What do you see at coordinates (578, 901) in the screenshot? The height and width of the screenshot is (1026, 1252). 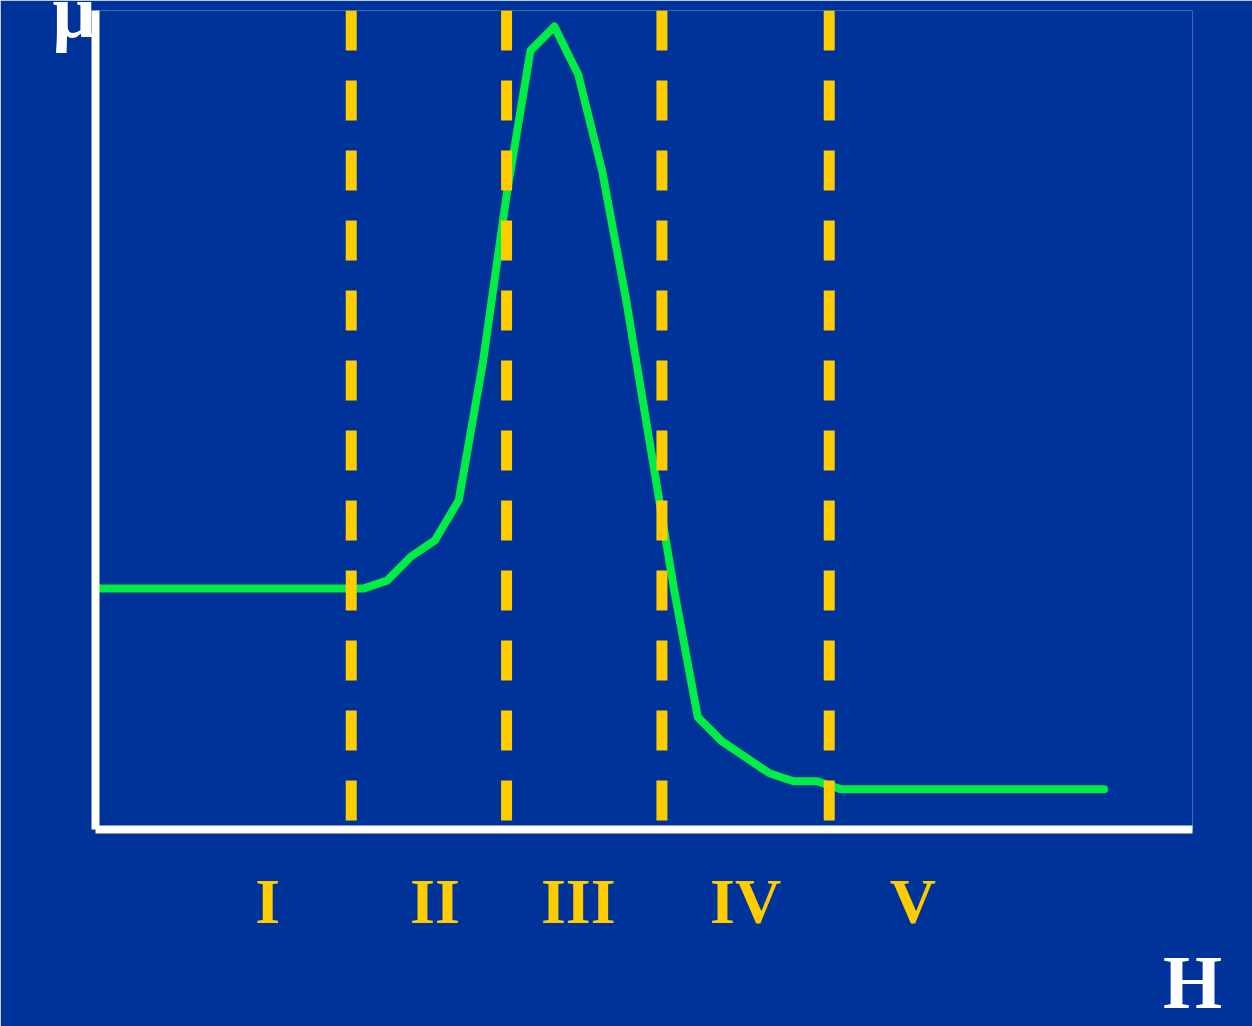 I see `x-tick-label: III` at bounding box center [578, 901].